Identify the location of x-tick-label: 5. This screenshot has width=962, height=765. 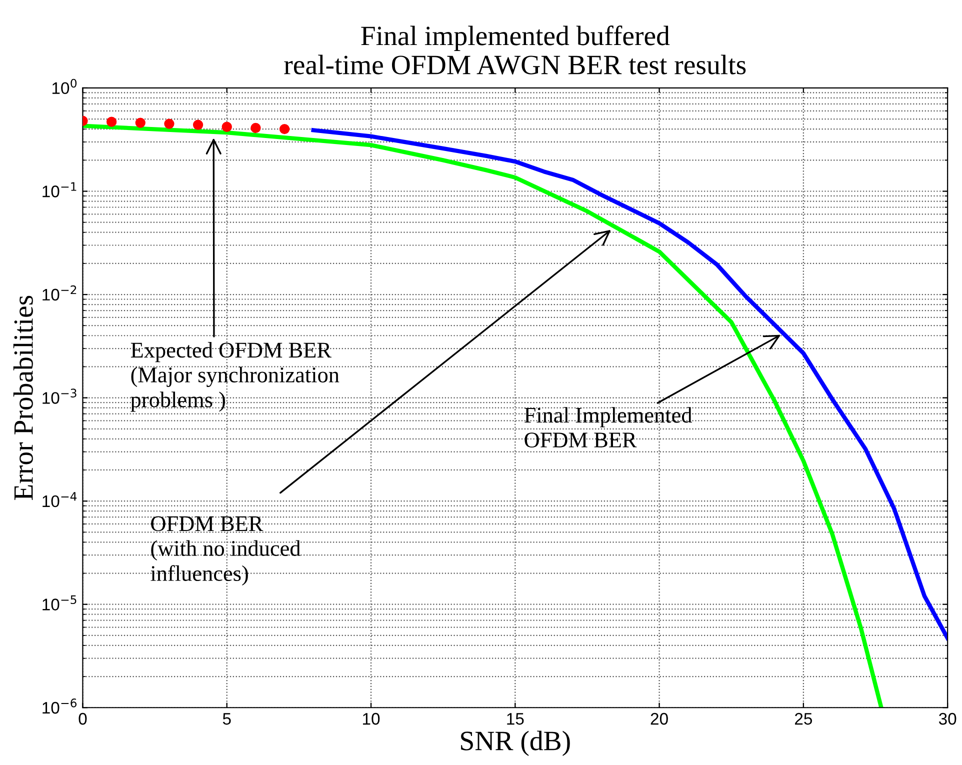
(226, 719).